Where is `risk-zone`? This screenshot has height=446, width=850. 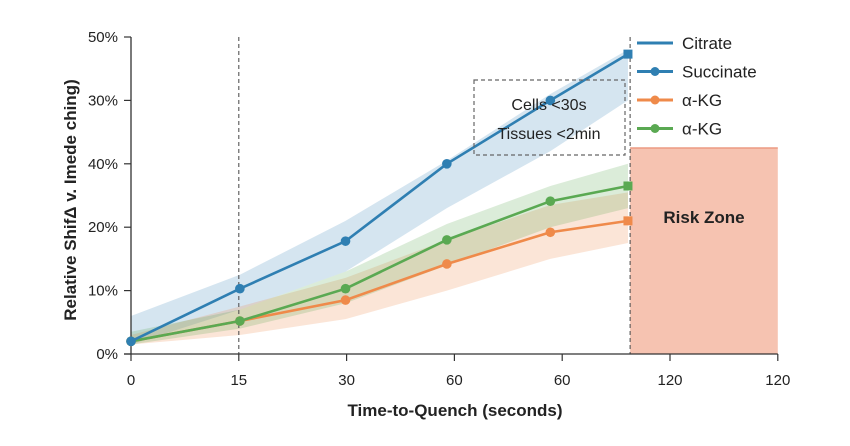 risk-zone is located at coordinates (704, 250).